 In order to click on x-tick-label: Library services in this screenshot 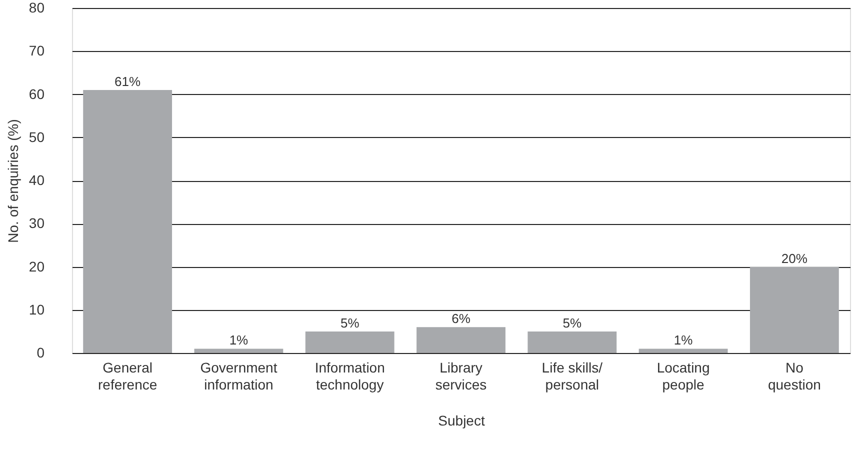, I will do `click(461, 376)`.